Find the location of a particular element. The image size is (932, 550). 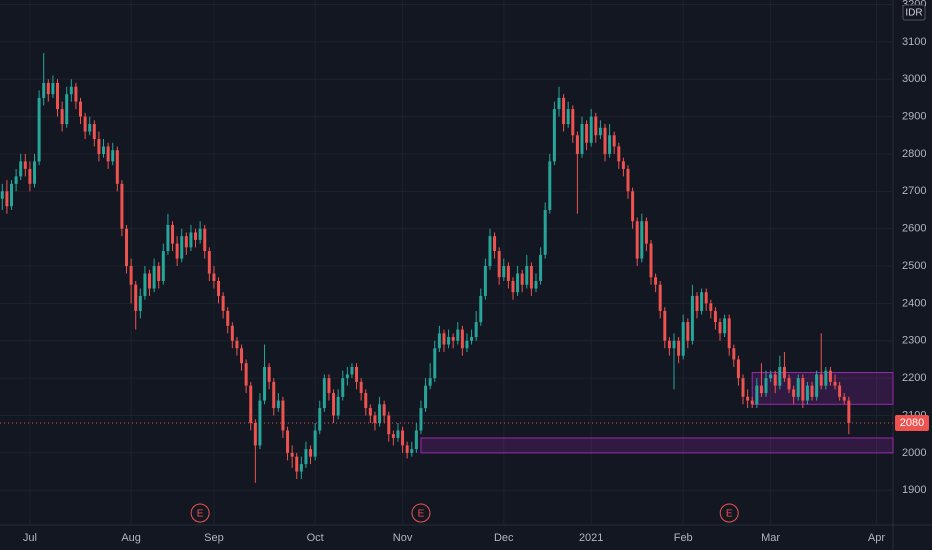

y-tick-label: 3000 is located at coordinates (914, 79).